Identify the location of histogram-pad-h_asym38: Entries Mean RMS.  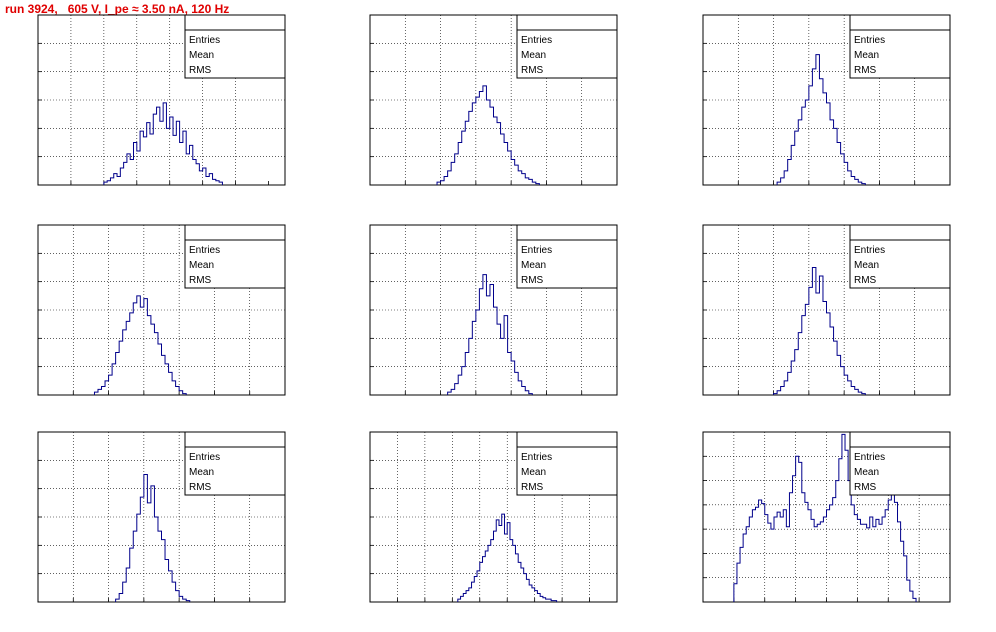
(493, 310).